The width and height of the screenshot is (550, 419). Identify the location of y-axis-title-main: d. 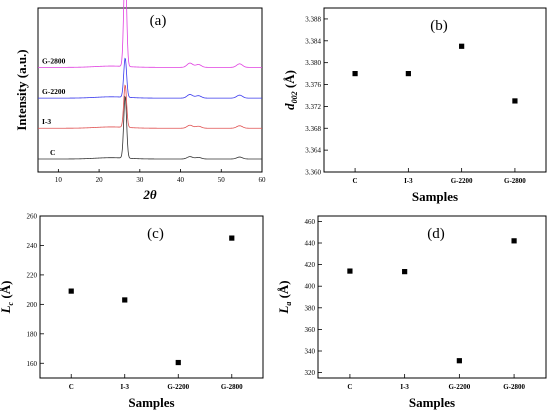
(289, 106).